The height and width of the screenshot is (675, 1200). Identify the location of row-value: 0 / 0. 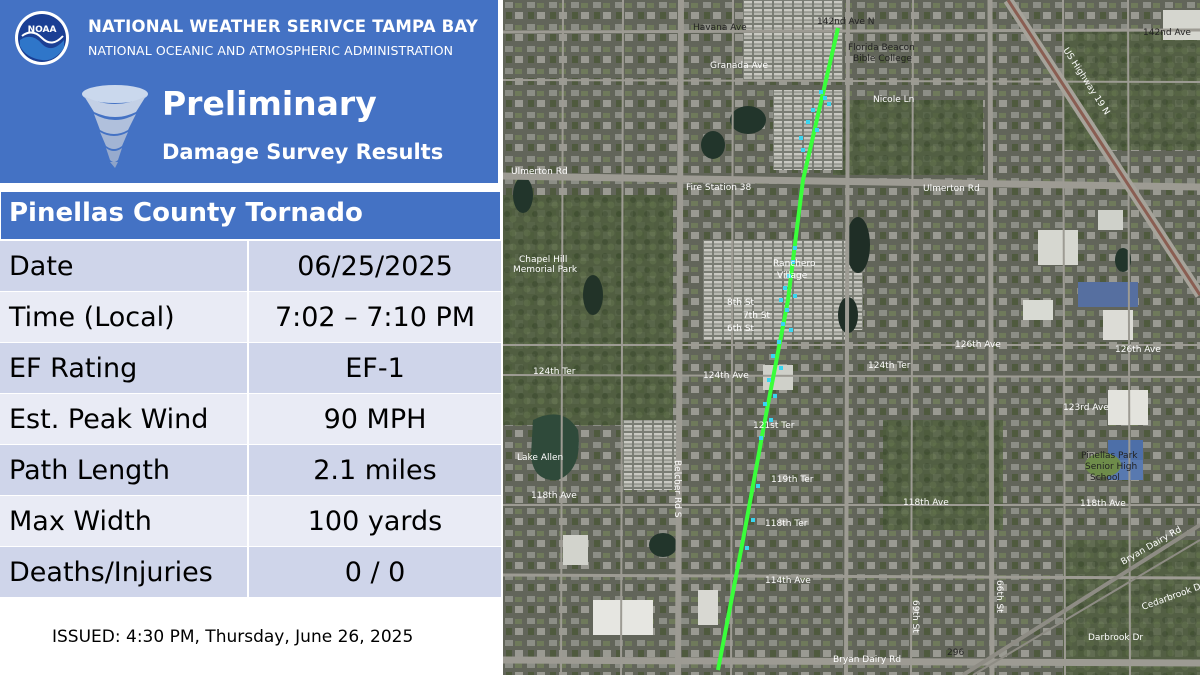
(375, 572).